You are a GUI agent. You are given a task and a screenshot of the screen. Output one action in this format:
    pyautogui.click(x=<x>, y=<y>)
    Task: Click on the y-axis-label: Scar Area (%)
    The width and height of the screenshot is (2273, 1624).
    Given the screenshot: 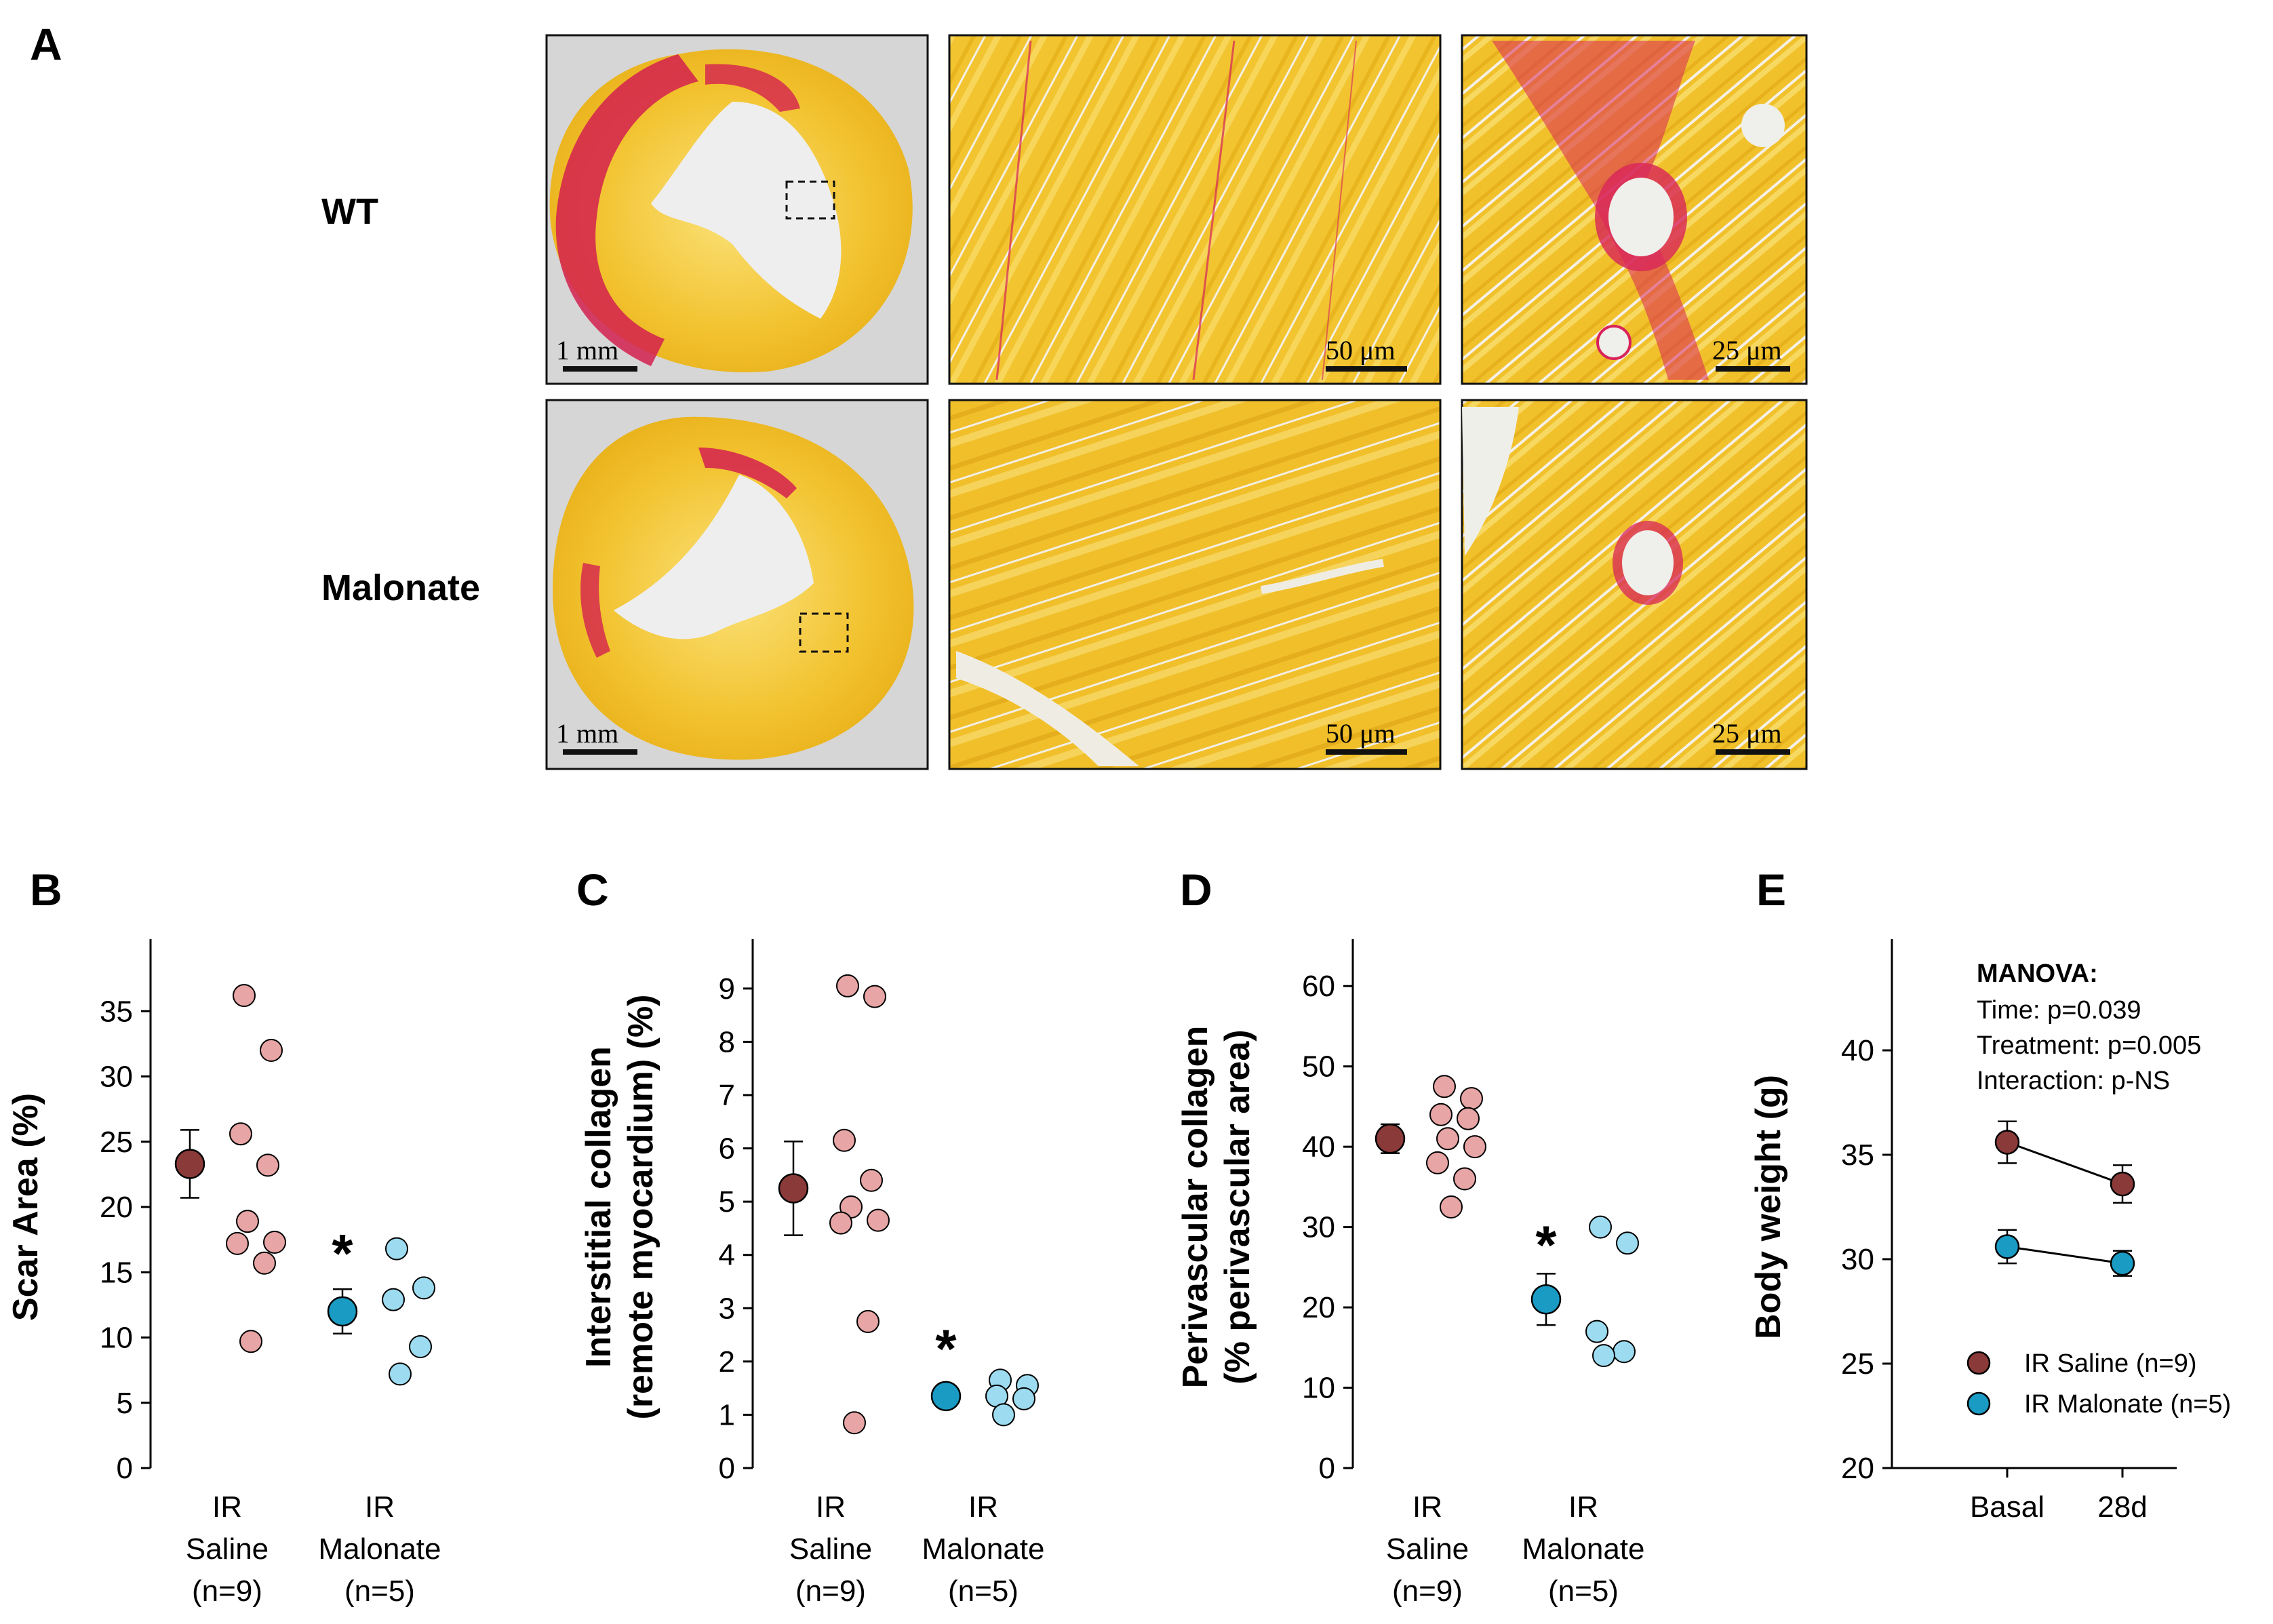 What is the action you would take?
    pyautogui.click(x=25, y=1207)
    